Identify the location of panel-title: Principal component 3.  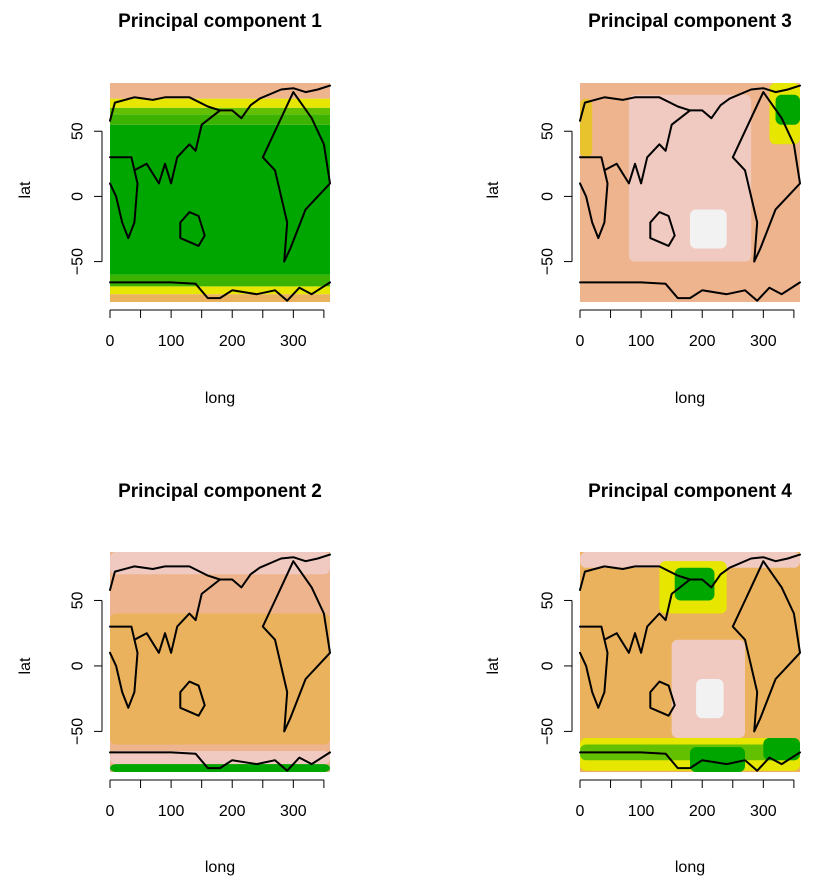
(690, 21).